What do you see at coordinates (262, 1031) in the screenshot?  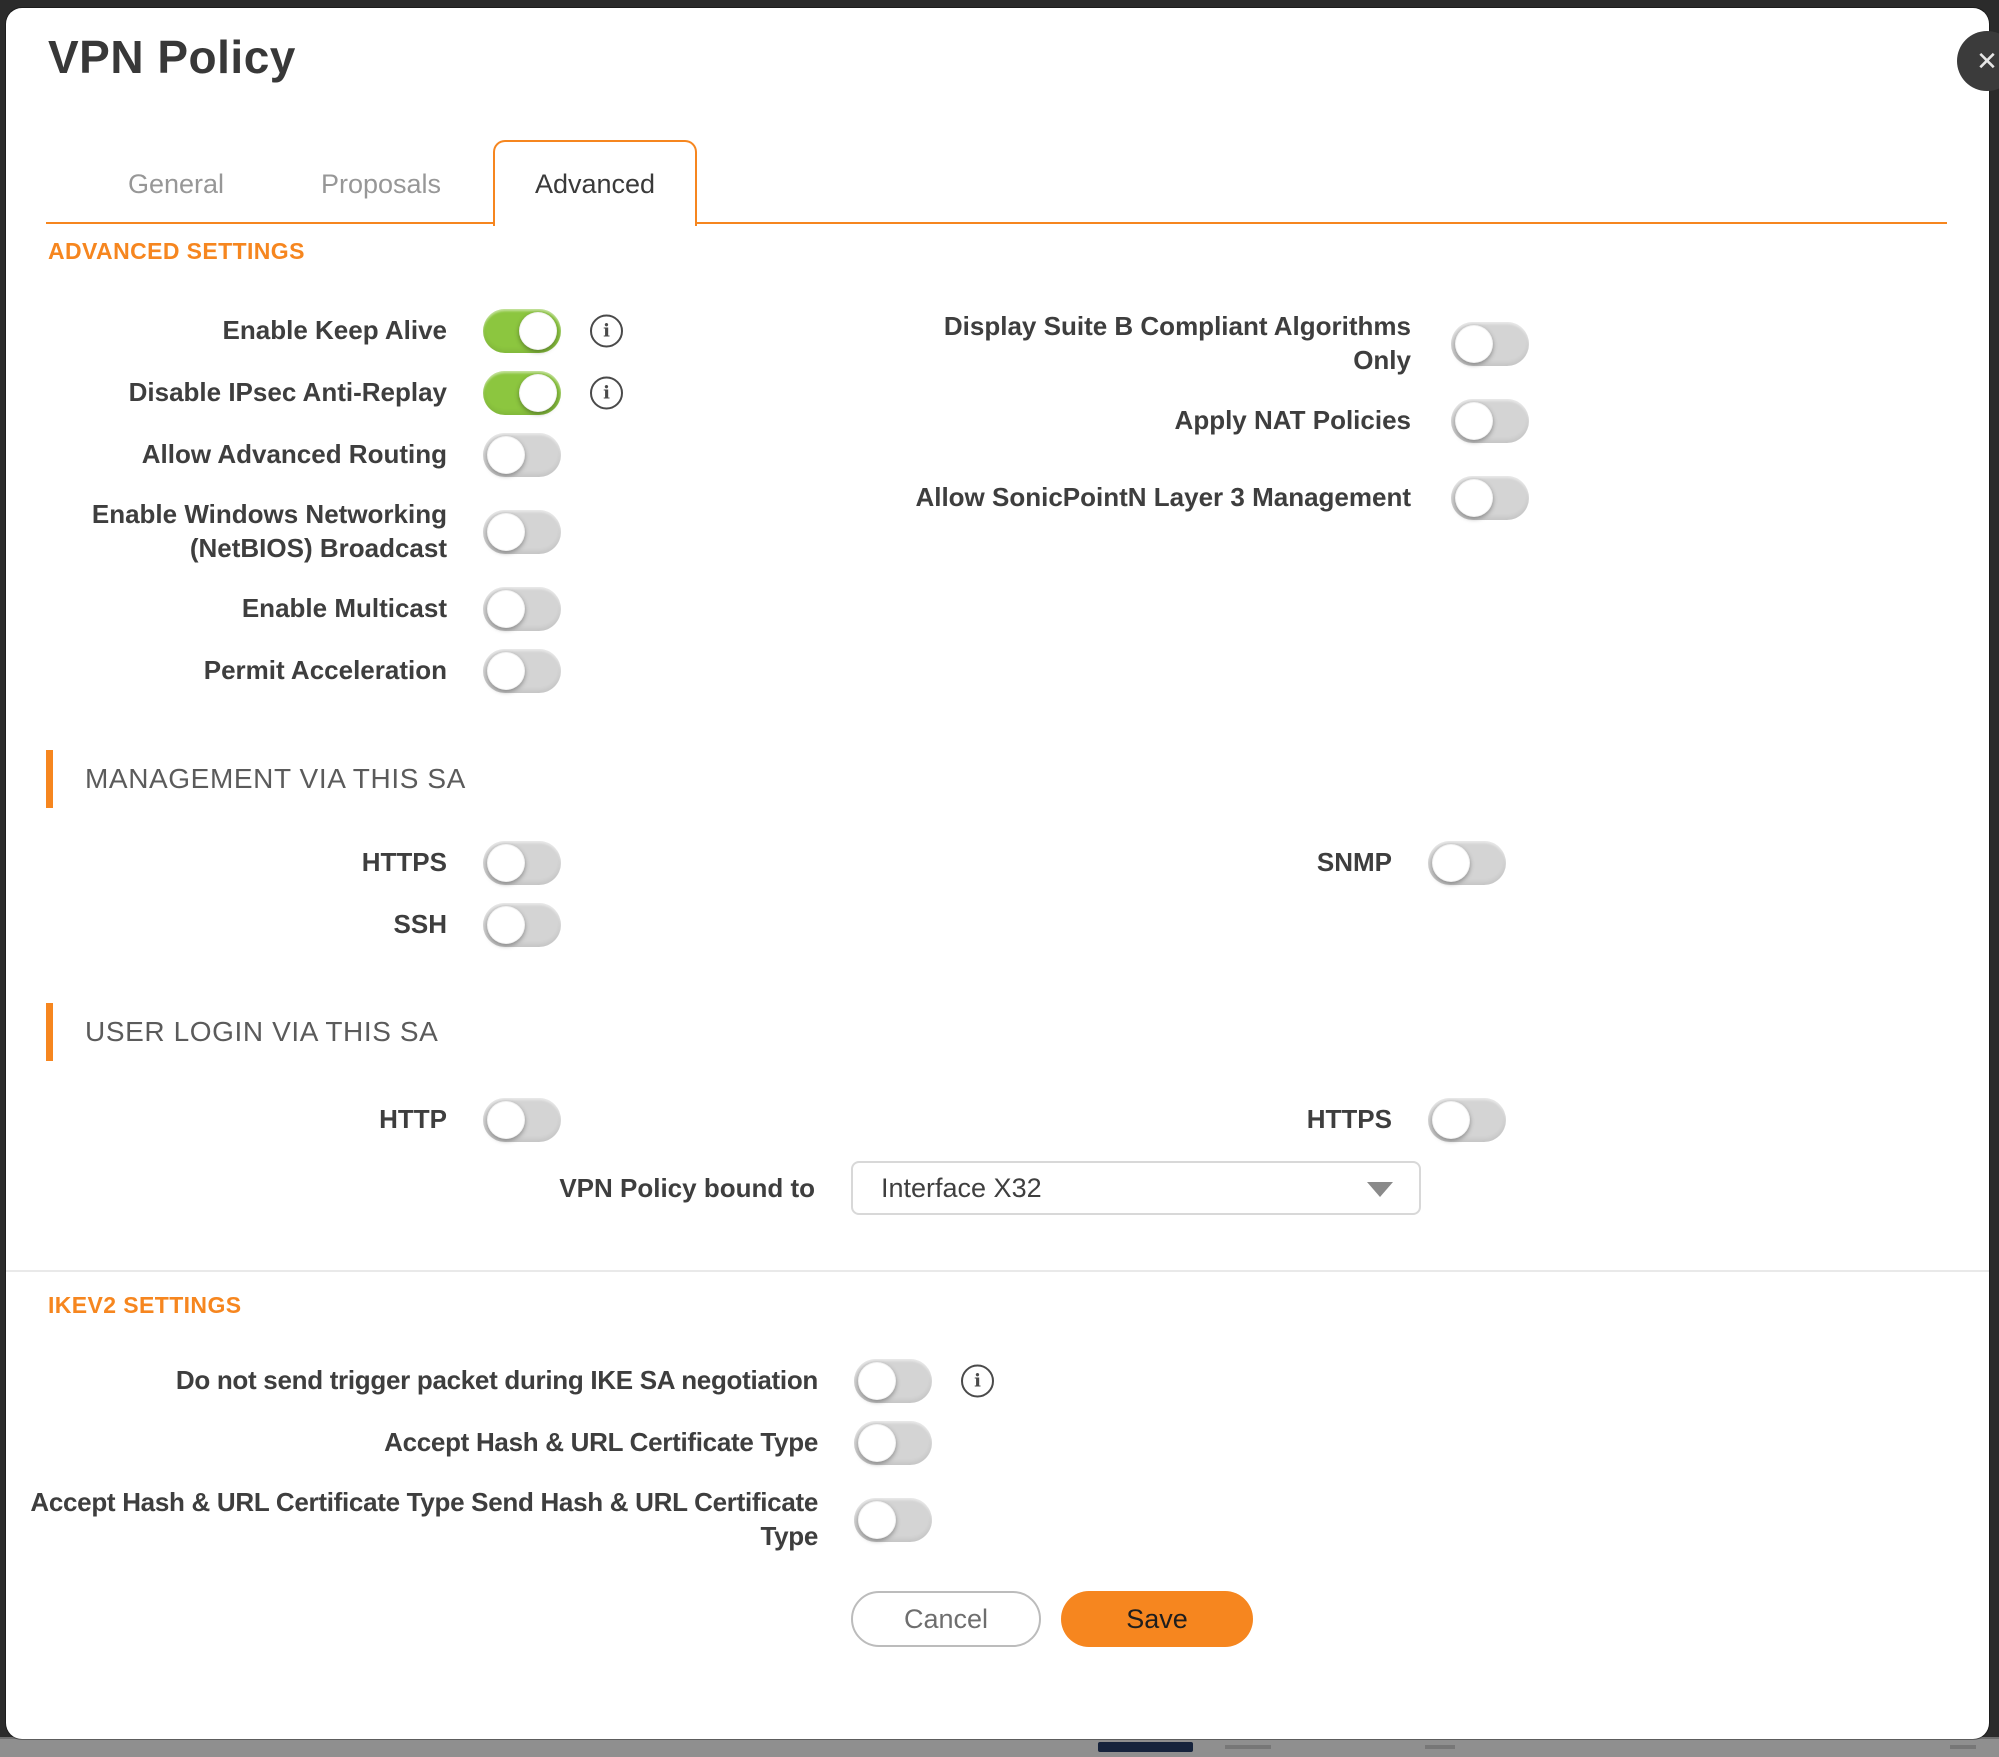 I see `section-title: USER LOGIN VIA THIS SA` at bounding box center [262, 1031].